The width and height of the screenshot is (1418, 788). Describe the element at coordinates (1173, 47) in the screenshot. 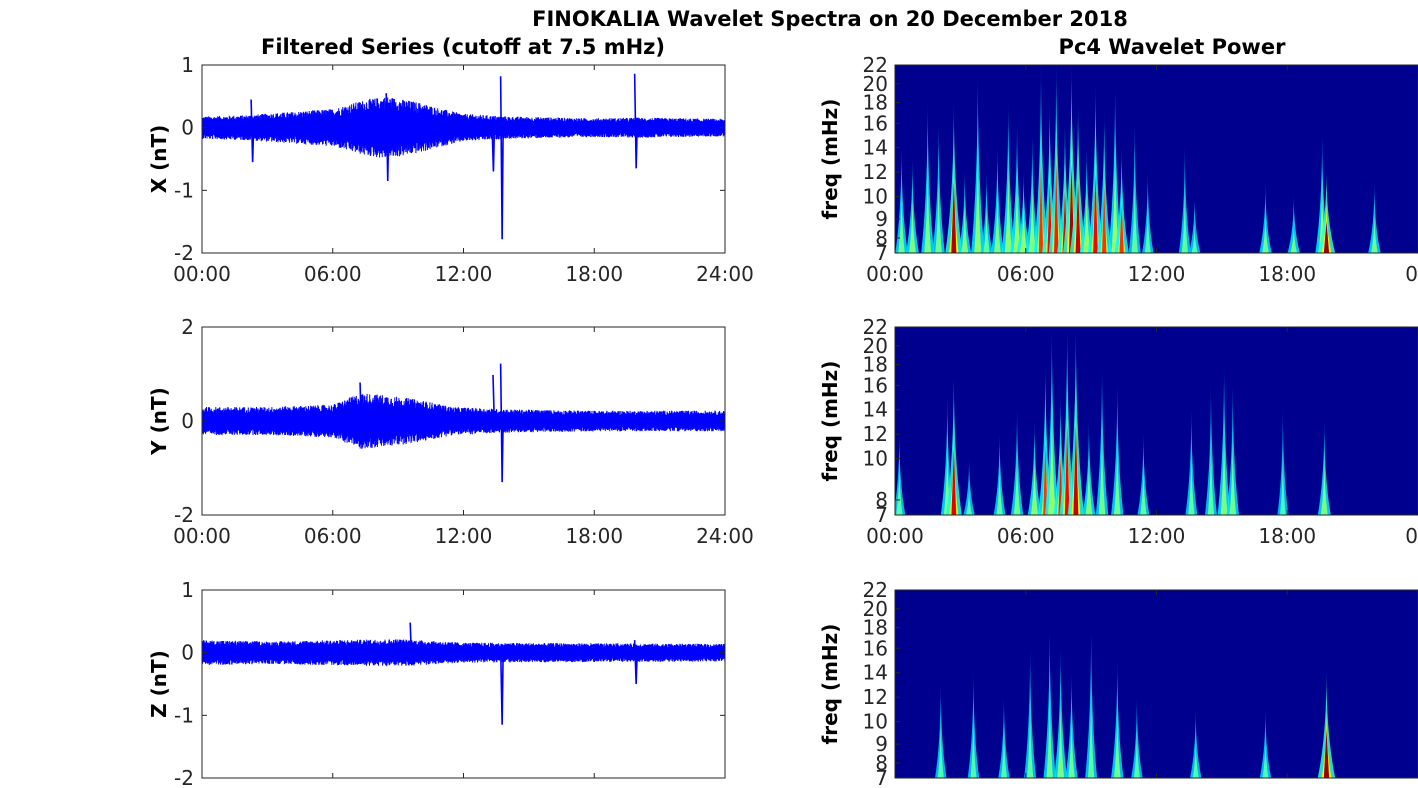

I see `right-column-title: Pc4 Wavelet Power` at that location.